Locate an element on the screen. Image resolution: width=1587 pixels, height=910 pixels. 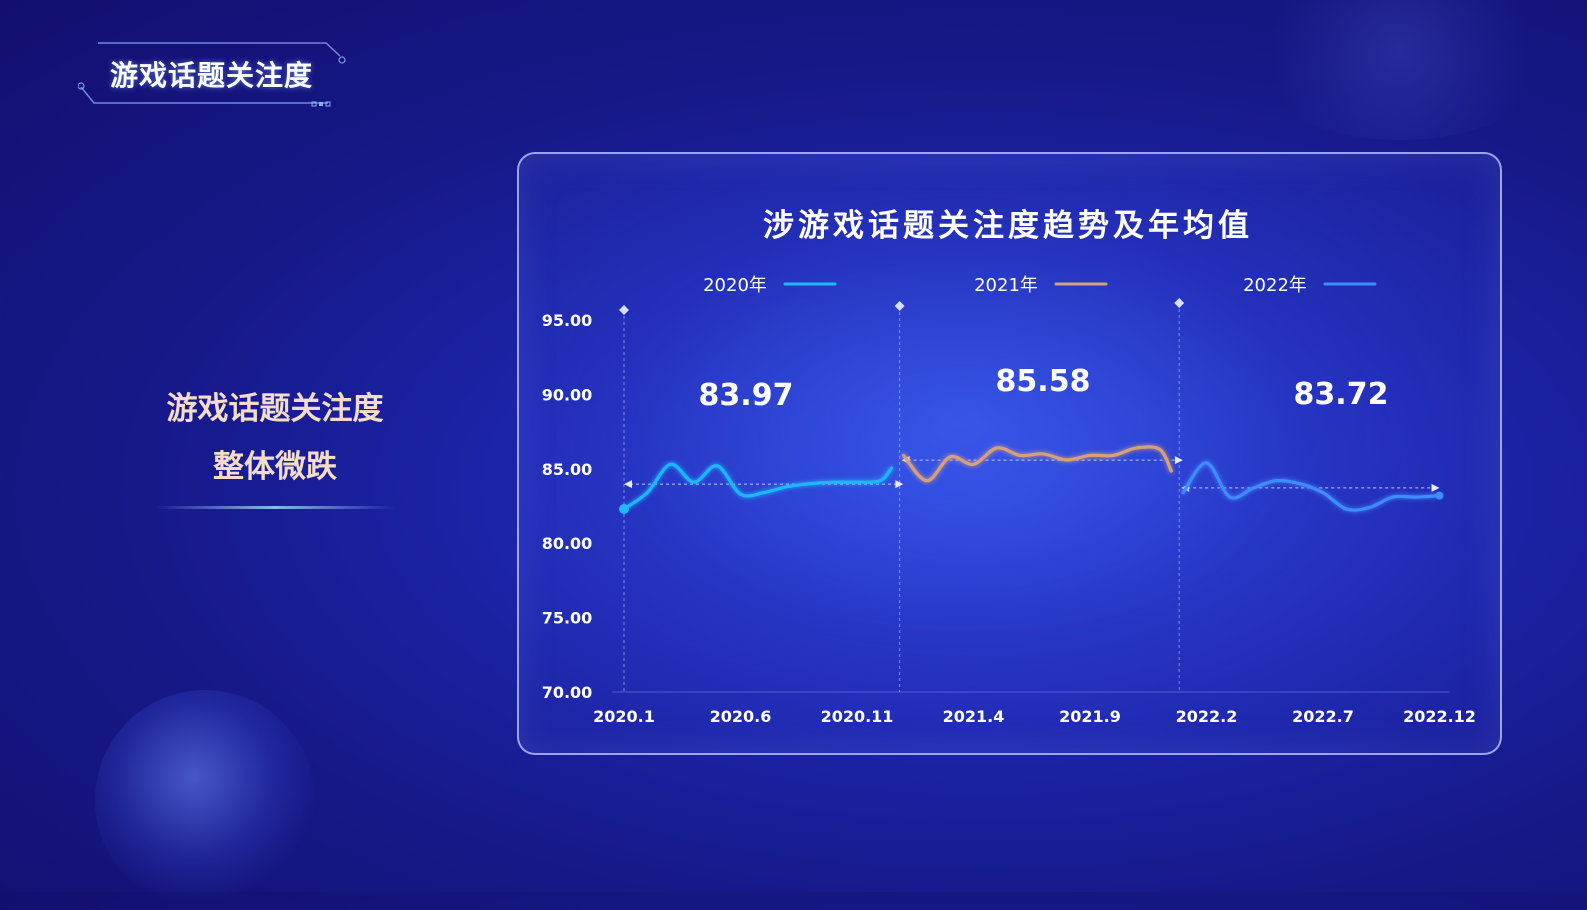
x-tick-label: 2020.6 is located at coordinates (741, 716).